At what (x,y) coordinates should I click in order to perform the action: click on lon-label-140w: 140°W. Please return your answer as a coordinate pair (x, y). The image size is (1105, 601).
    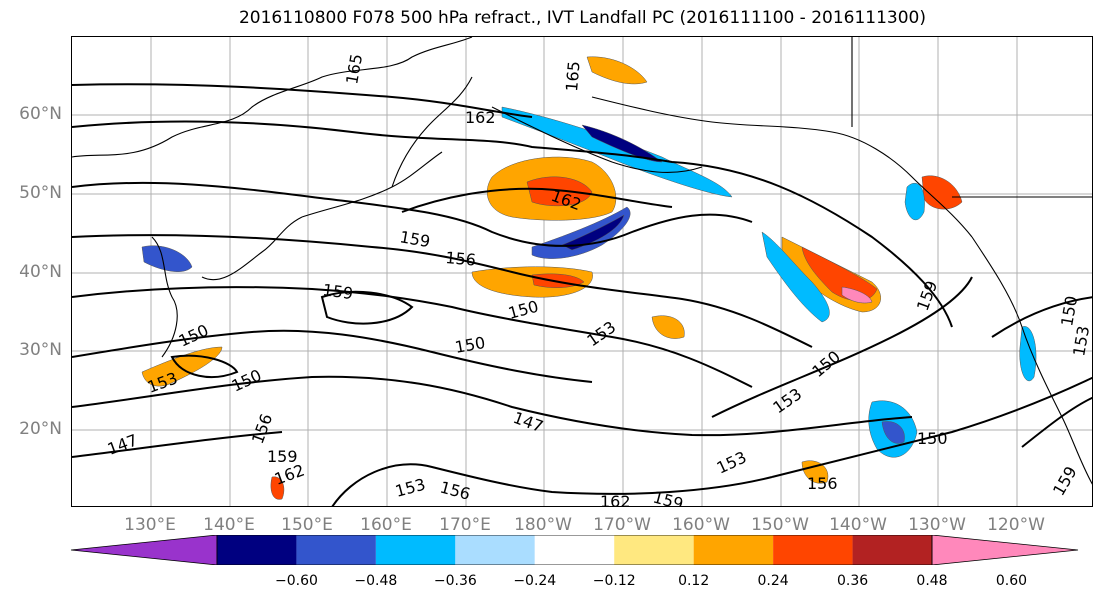
    Looking at the image, I should click on (858, 525).